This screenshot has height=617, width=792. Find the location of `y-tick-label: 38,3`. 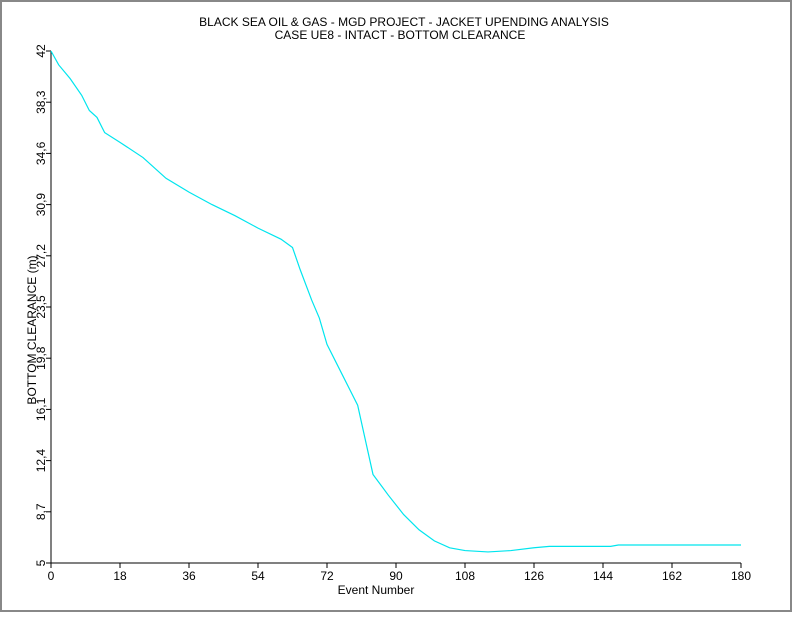

y-tick-label: 38,3 is located at coordinates (41, 102).